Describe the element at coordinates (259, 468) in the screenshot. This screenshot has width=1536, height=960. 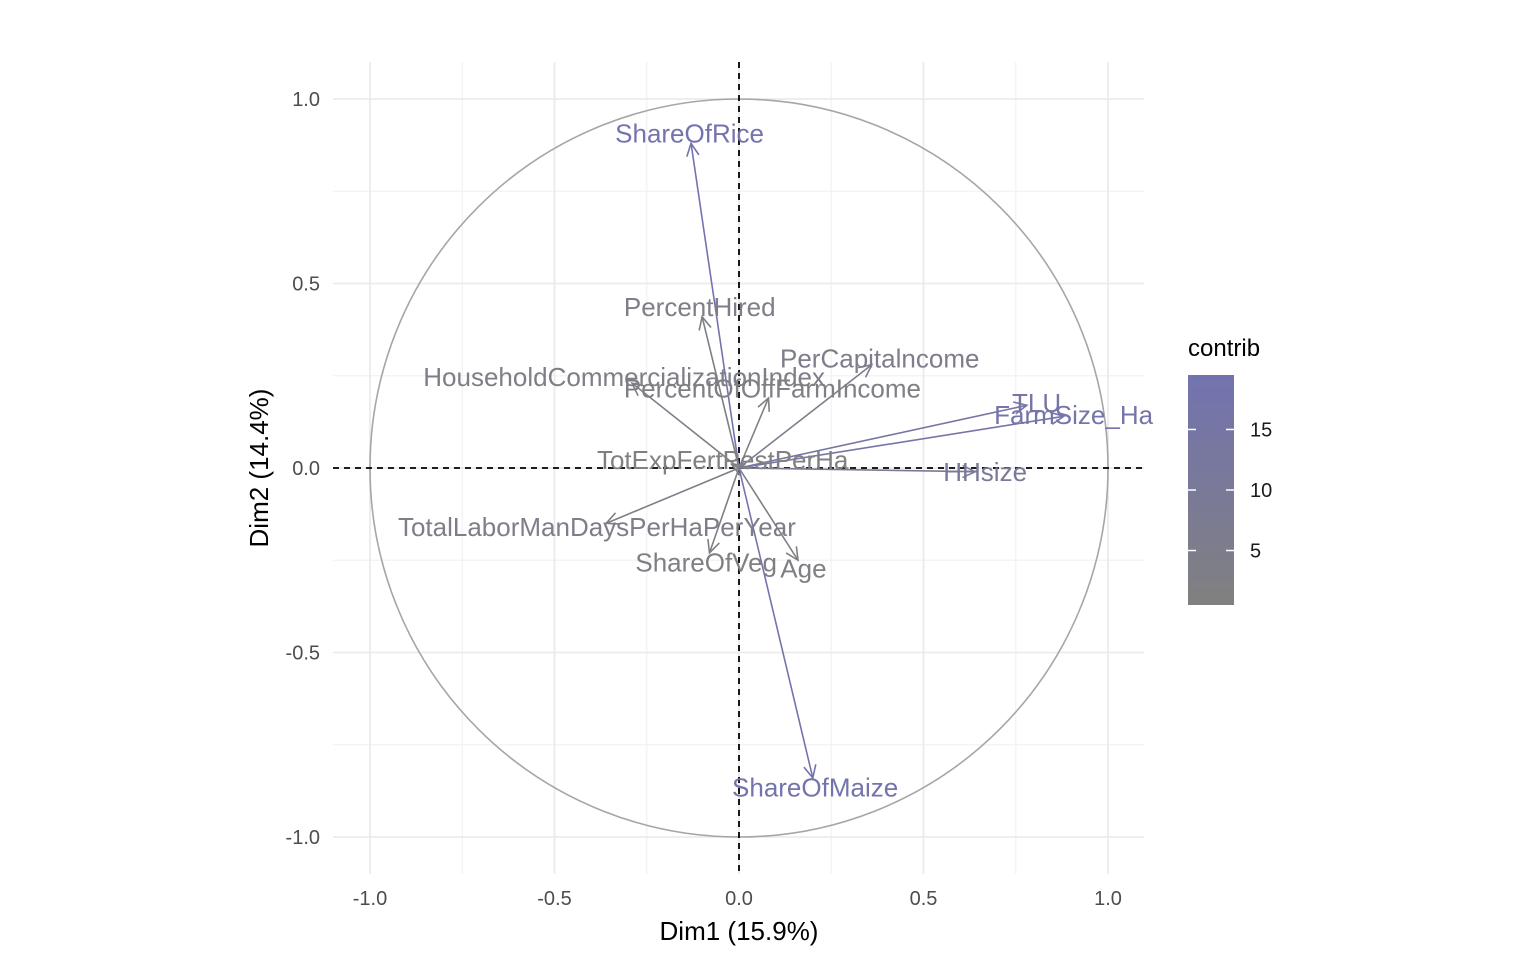
I see `y-axis-title: Dim2 (14.4%)` at that location.